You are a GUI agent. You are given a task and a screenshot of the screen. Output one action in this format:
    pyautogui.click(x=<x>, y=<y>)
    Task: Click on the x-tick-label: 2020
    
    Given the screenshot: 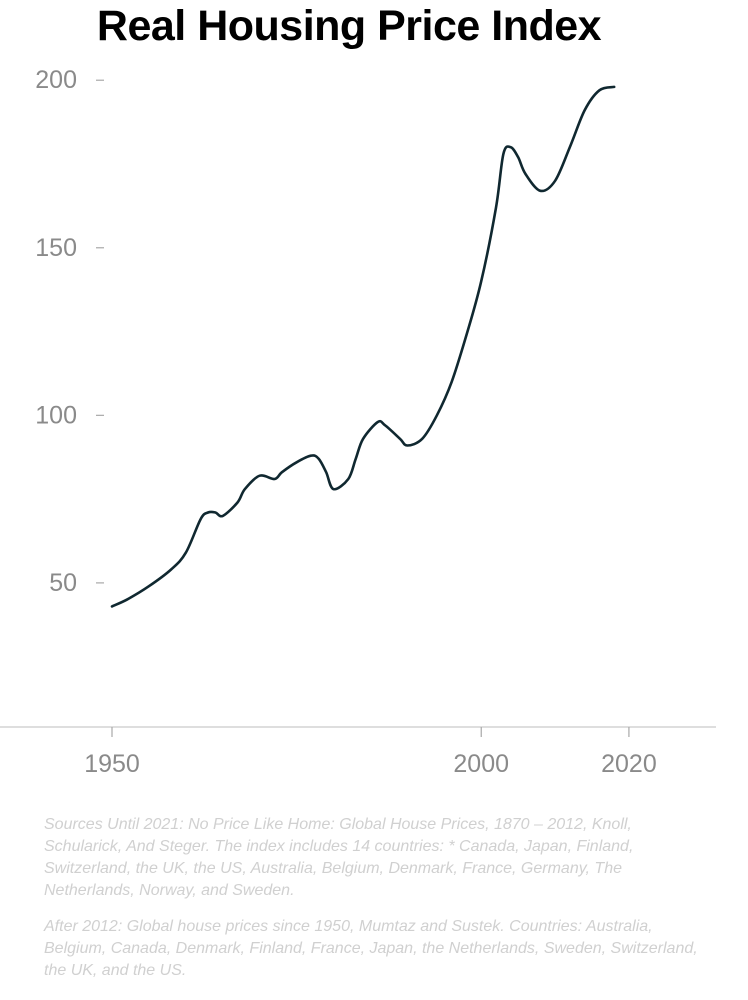 What is the action you would take?
    pyautogui.click(x=629, y=764)
    